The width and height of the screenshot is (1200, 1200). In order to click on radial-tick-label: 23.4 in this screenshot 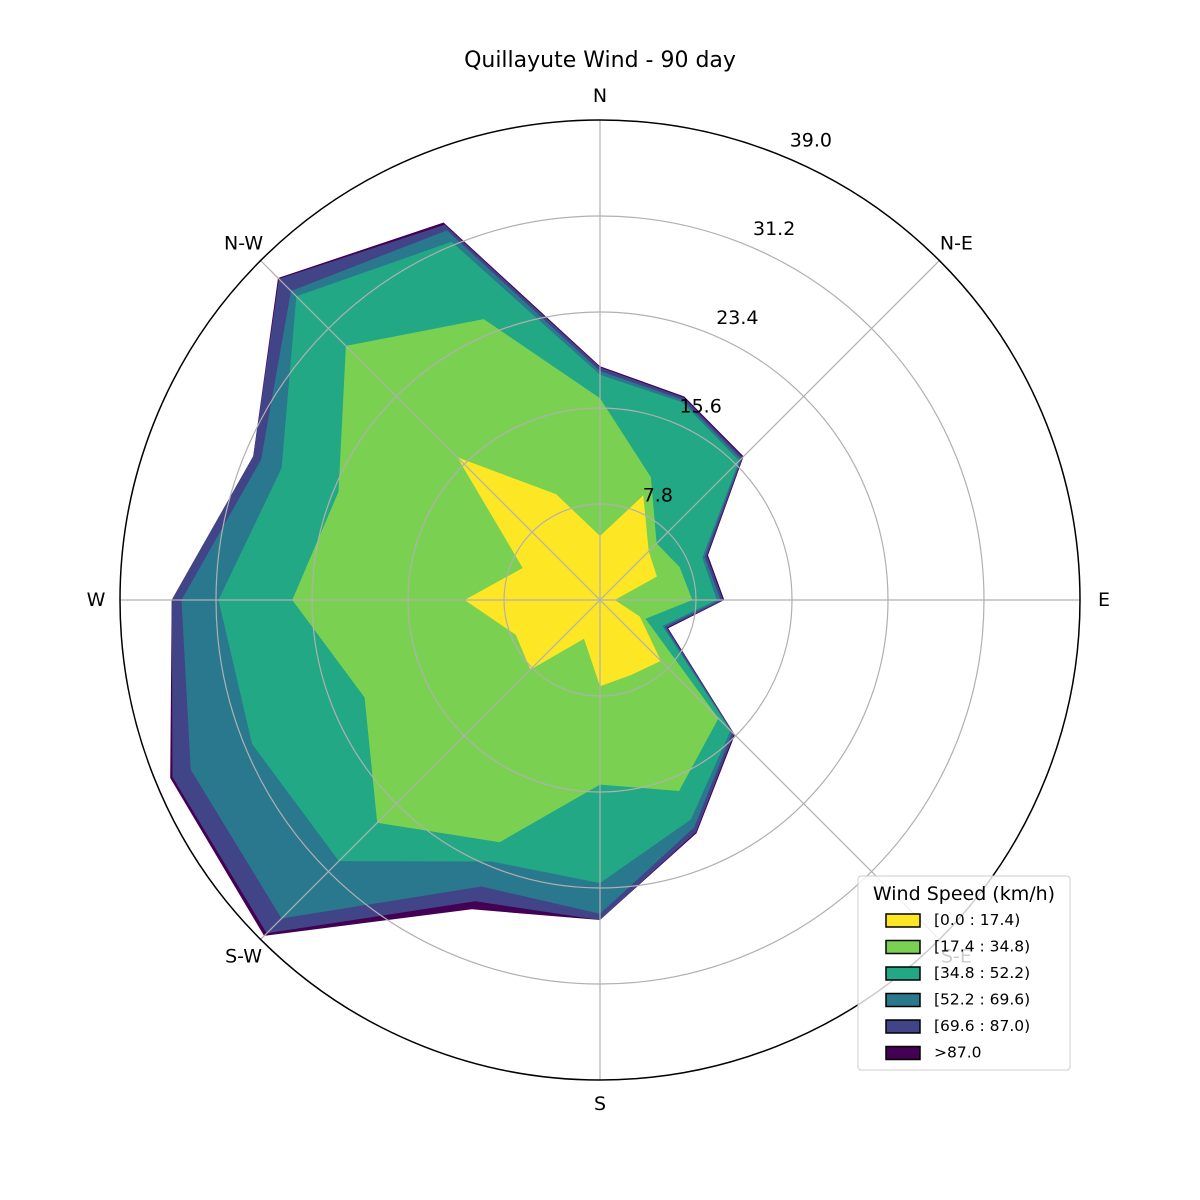, I will do `click(737, 318)`.